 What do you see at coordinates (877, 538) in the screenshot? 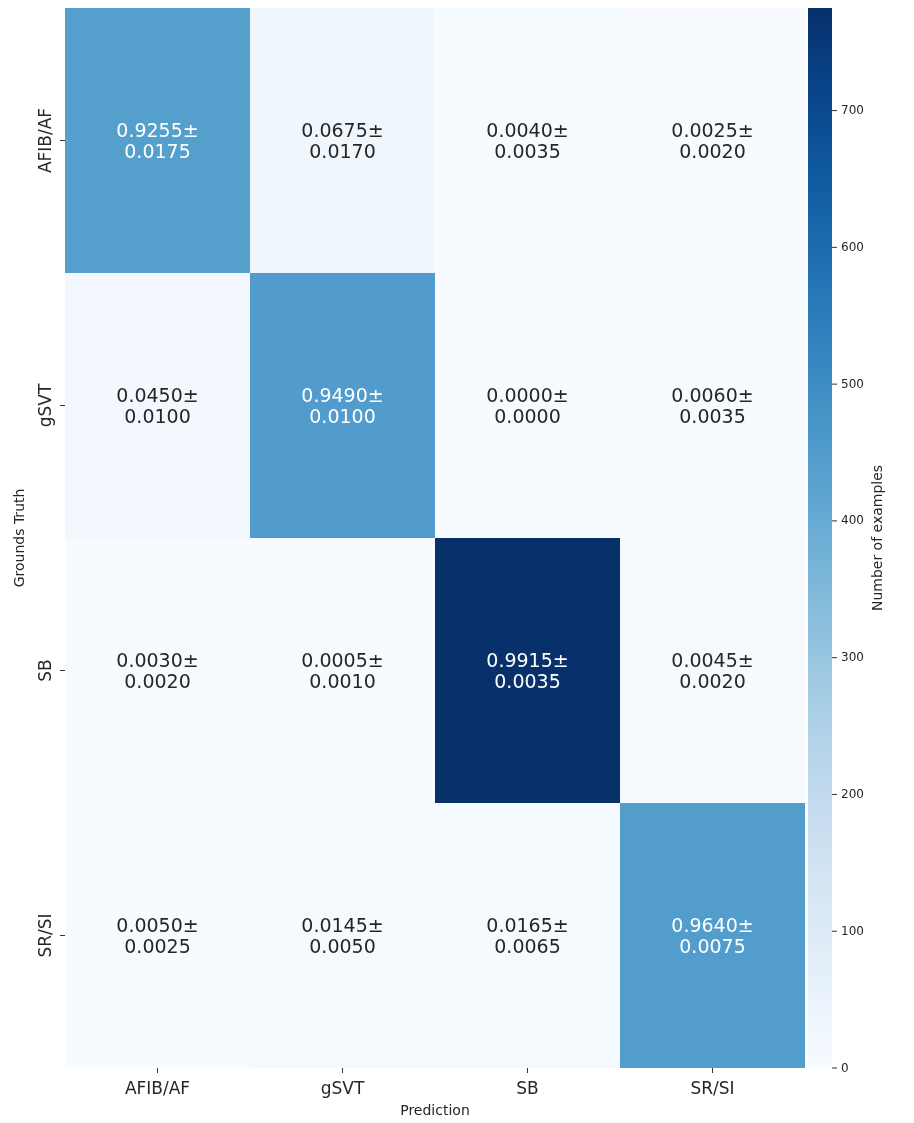
I see `color-bar-title: Number of examples` at bounding box center [877, 538].